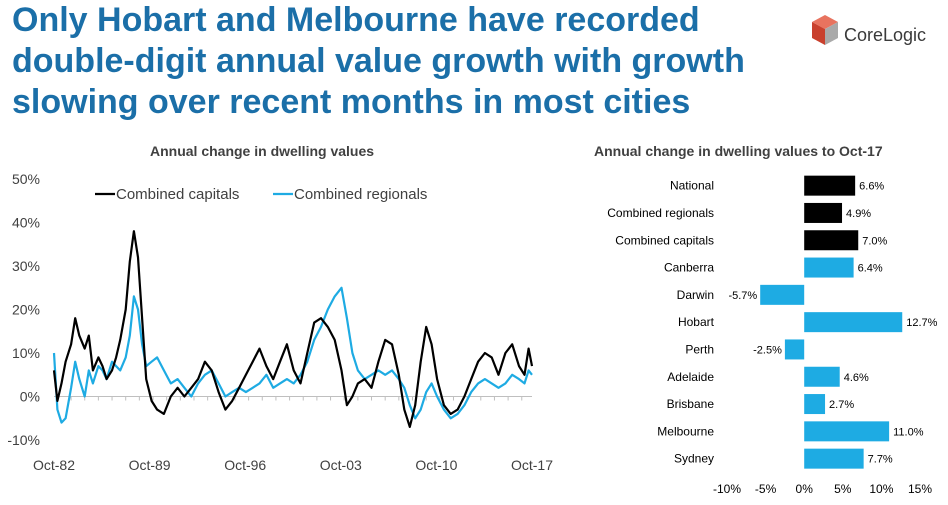  Describe the element at coordinates (691, 404) in the screenshot. I see `category-label: Brisbane` at that location.